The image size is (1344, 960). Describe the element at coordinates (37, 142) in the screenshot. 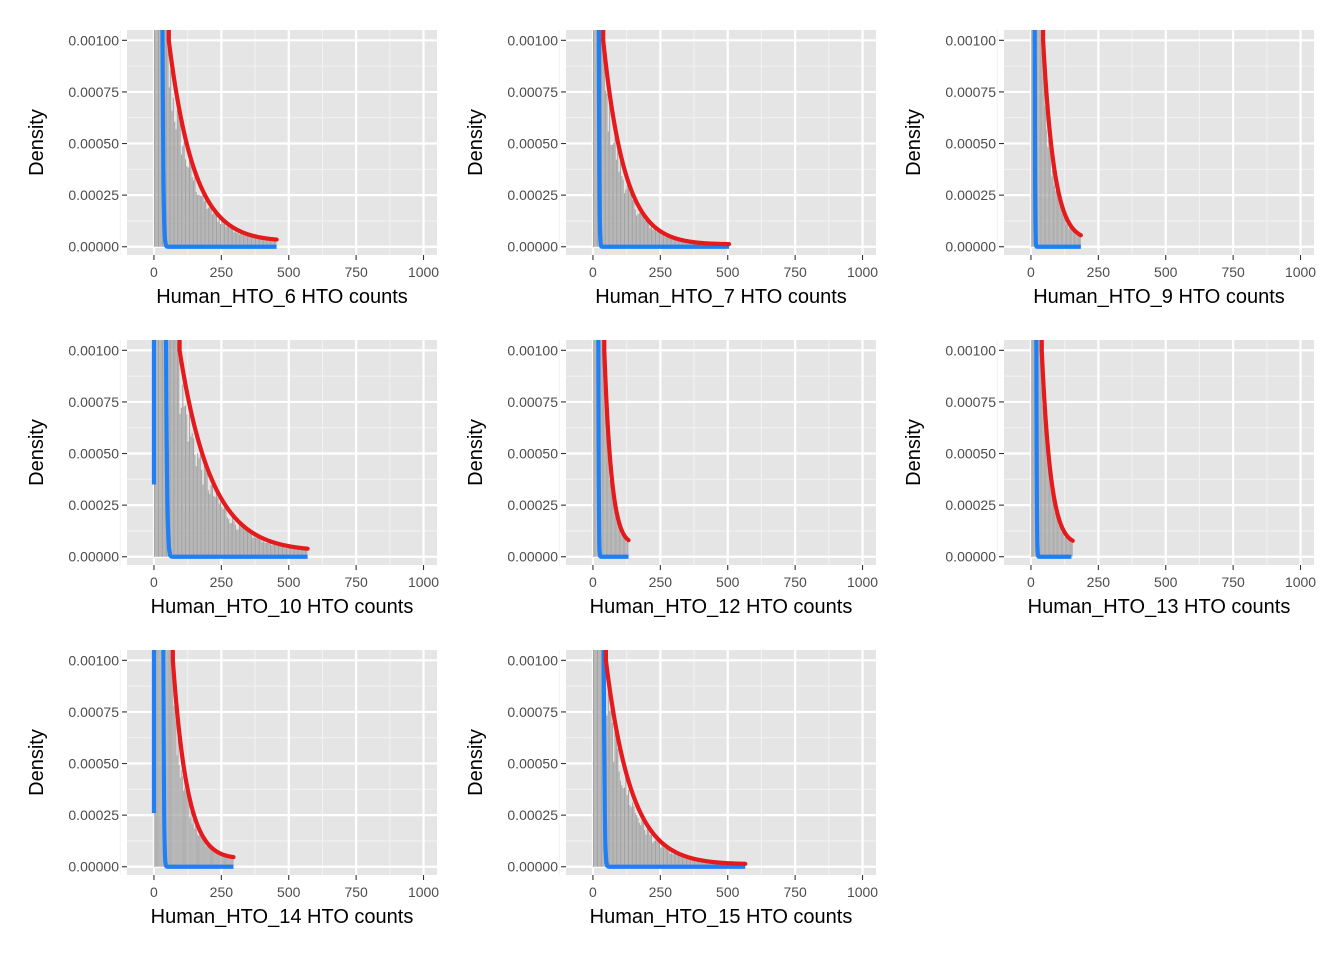

I see `y-axis-title: Density` at that location.